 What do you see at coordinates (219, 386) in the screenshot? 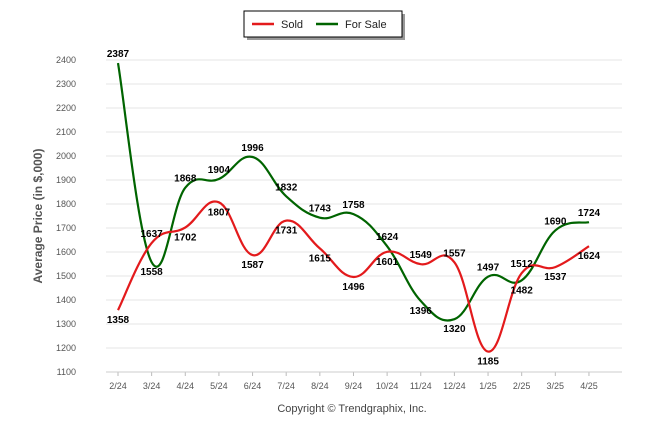
I see `x-tick-label: 5/24` at bounding box center [219, 386].